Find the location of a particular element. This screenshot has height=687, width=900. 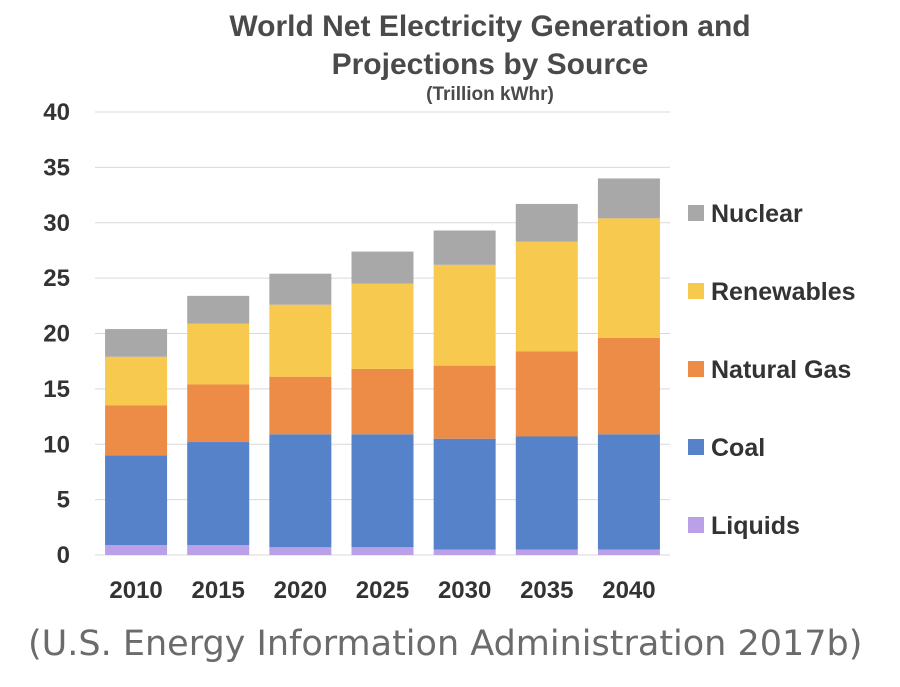

y-axis: 0 5 10 15 20 25 30 35 40 is located at coordinates (56, 334).